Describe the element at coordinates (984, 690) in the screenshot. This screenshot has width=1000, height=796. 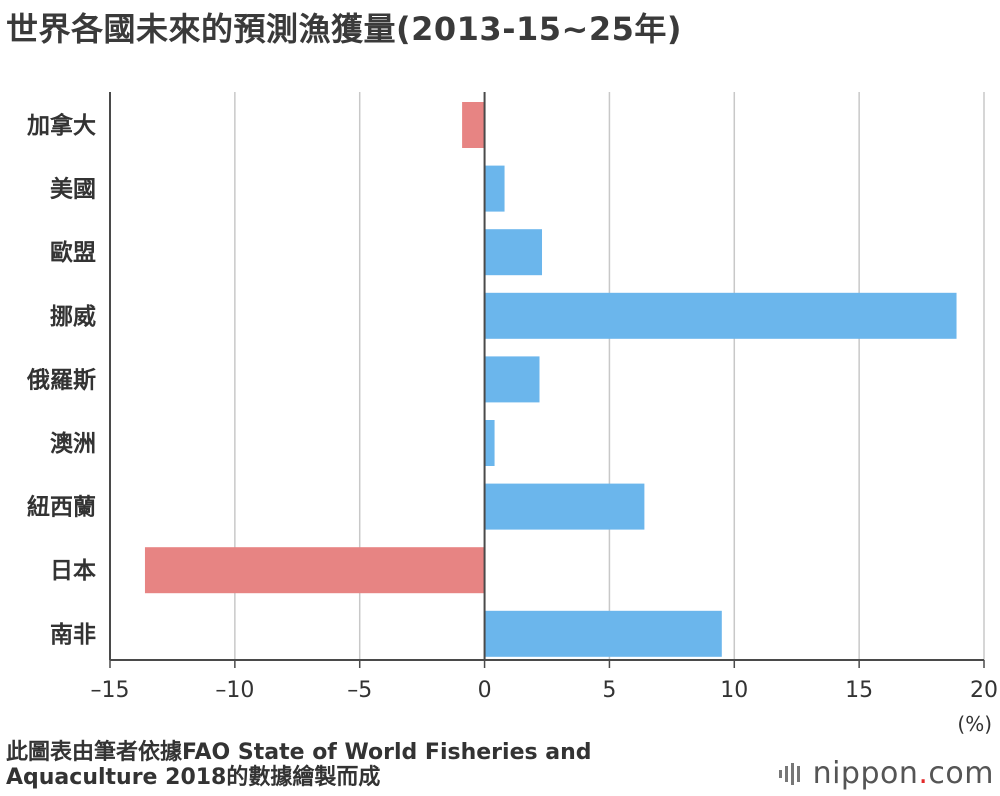
I see `x-tick-label: 20` at that location.